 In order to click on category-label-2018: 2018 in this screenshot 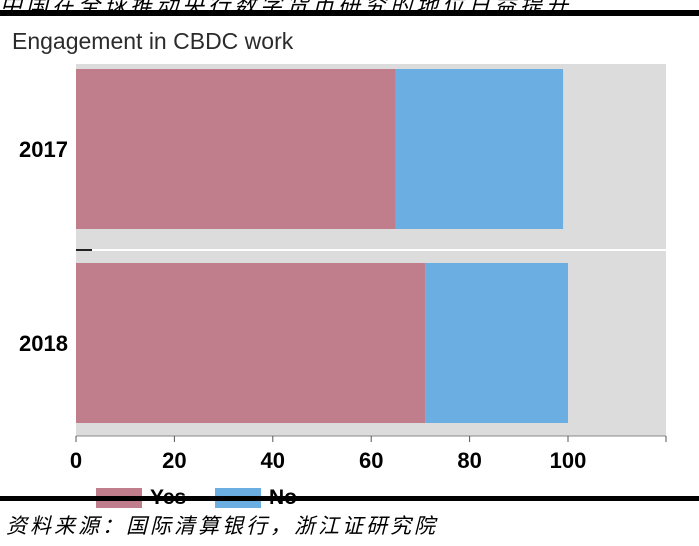, I will do `click(43, 343)`.